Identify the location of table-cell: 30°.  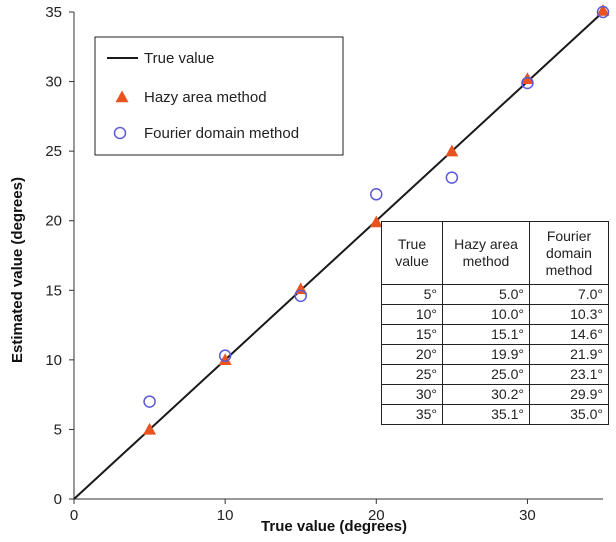
(412, 394).